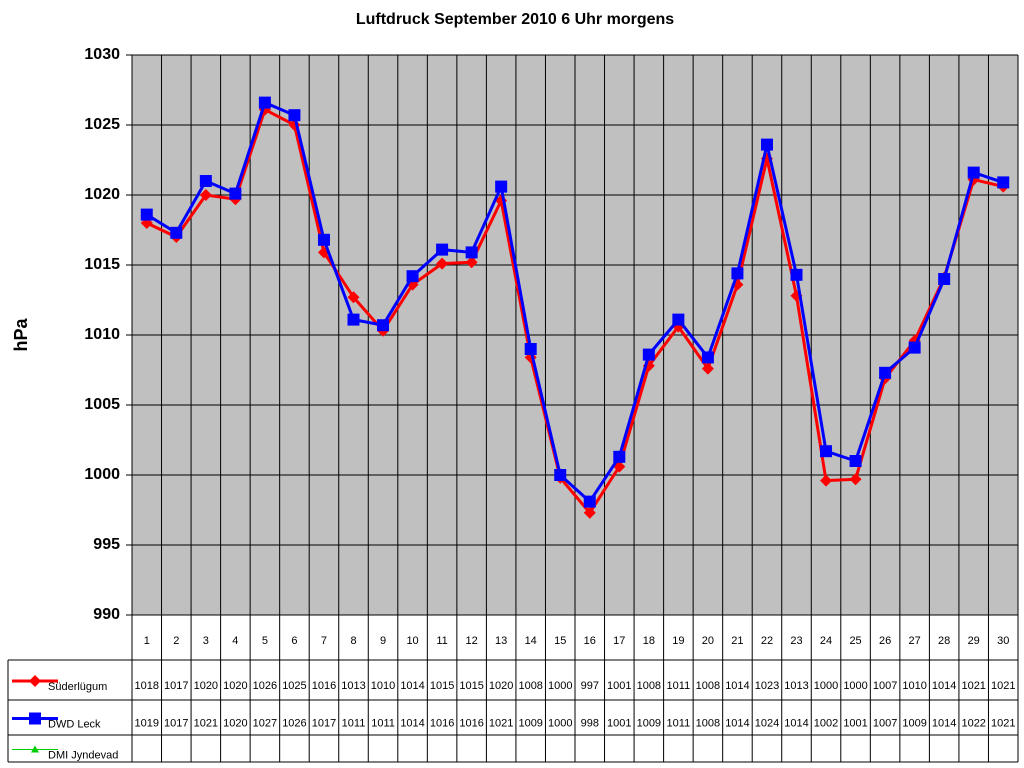 Image resolution: width=1024 pixels, height=768 pixels. Describe the element at coordinates (590, 686) in the screenshot. I see `table-cell: 997` at that location.